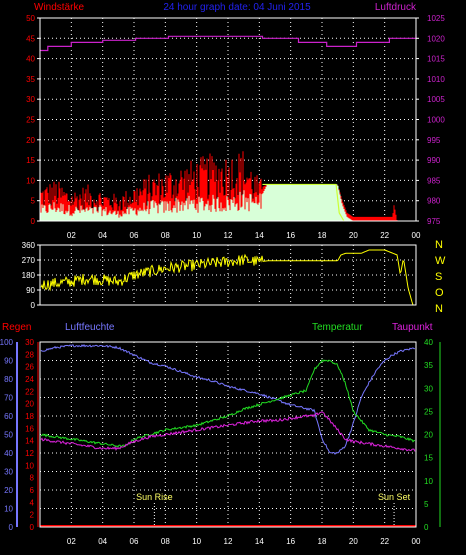 Image resolution: width=466 pixels, height=555 pixels. What do you see at coordinates (227, 277) in the screenshot?
I see `wind-direction-series` at bounding box center [227, 277].